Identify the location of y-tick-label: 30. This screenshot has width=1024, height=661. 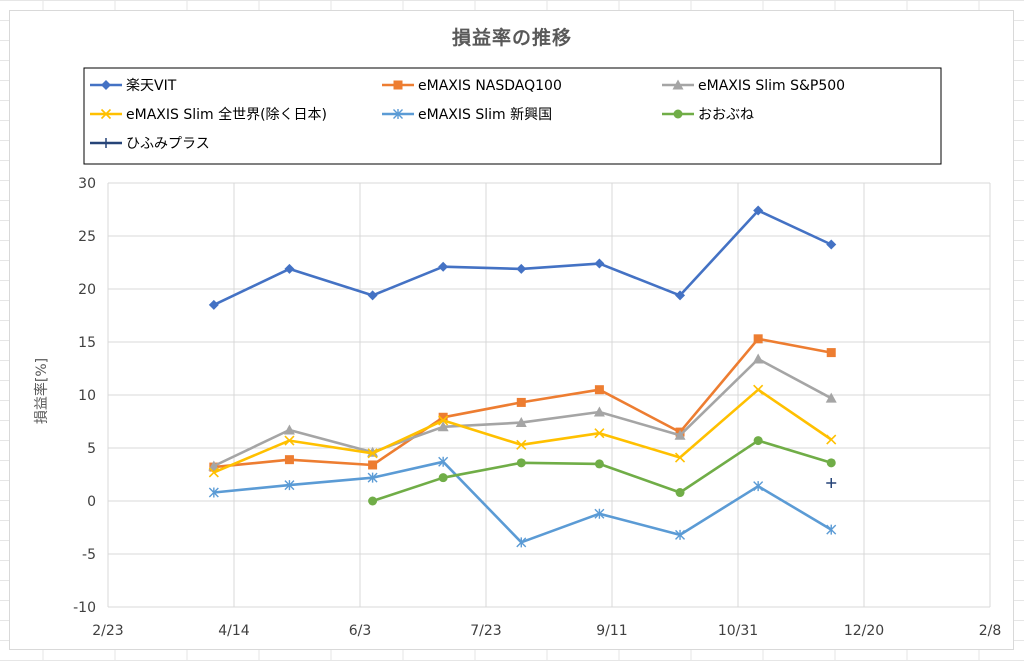
(87, 184).